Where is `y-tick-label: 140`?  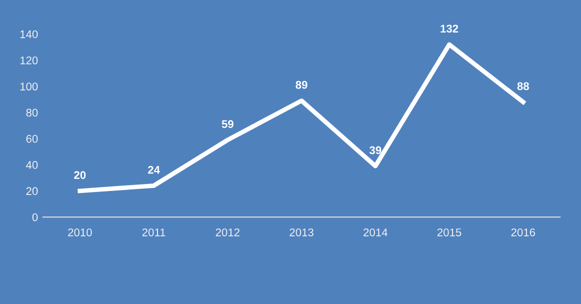 y-tick-label: 140 is located at coordinates (29, 34).